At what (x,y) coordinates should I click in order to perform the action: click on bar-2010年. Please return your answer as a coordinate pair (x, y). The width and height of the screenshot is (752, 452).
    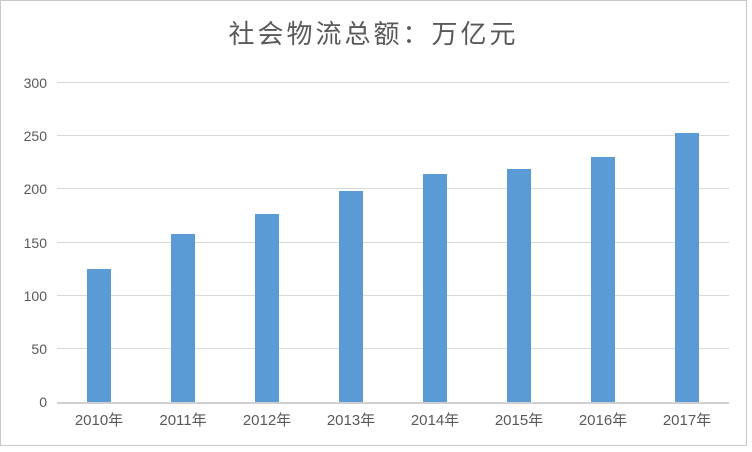
    Looking at the image, I should click on (99, 335).